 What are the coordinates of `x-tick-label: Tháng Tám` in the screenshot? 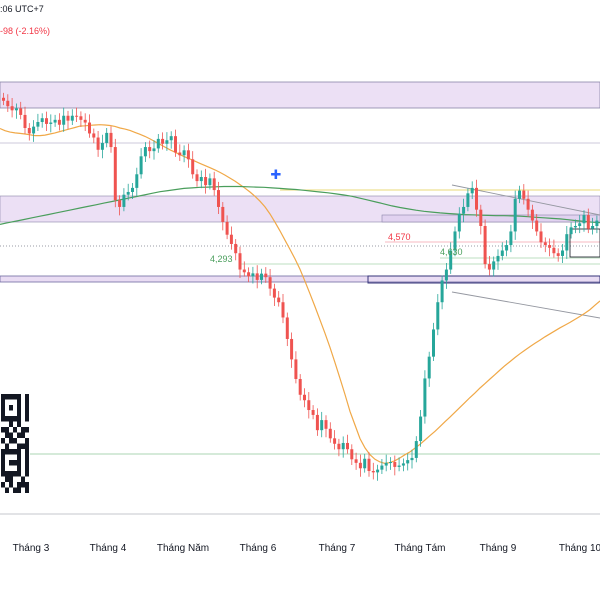 It's located at (420, 548).